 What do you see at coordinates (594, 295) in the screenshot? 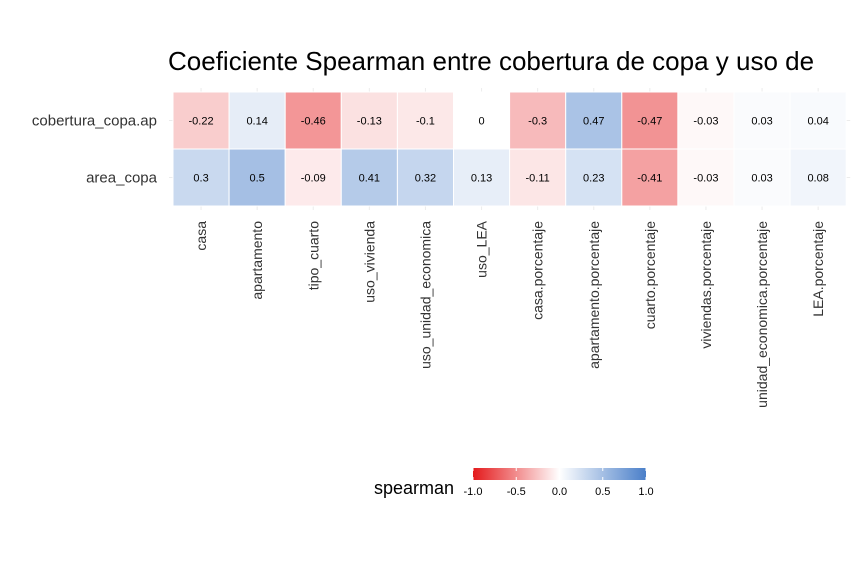
I see `x-tick-label: apartamento.porcentaje` at bounding box center [594, 295].